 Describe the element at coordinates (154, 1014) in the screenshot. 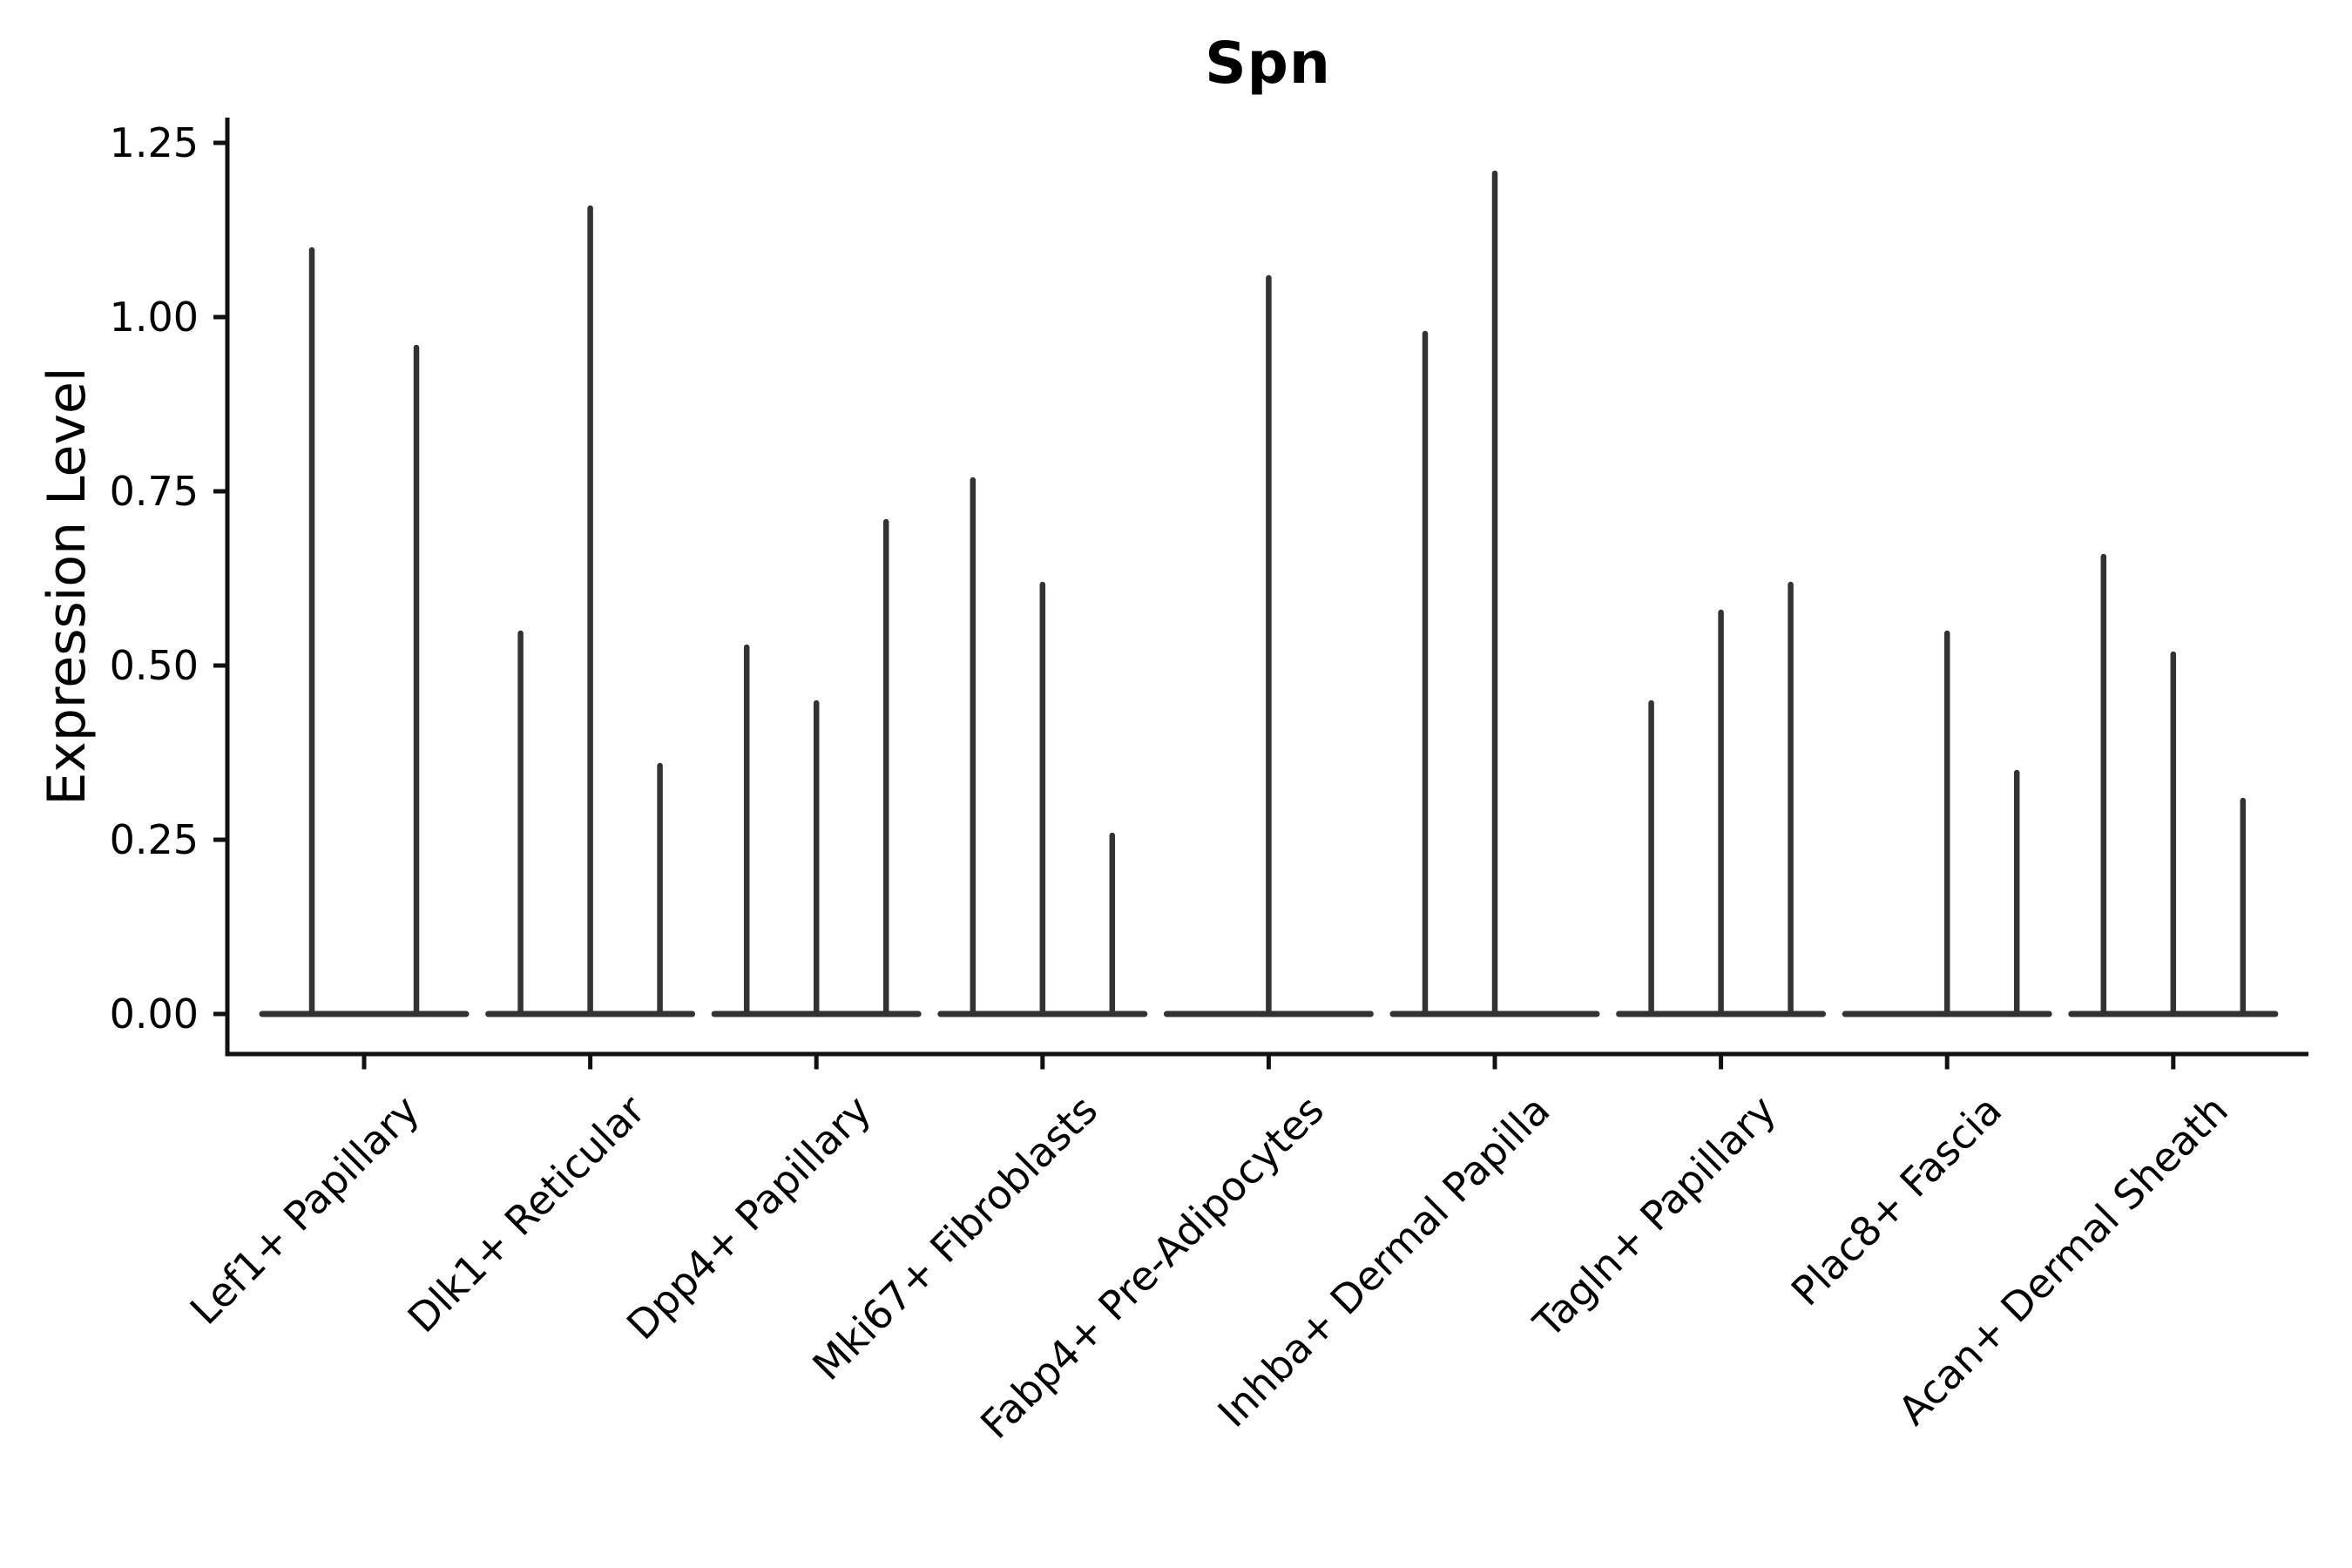

I see `y-tick-label: 0.00` at that location.